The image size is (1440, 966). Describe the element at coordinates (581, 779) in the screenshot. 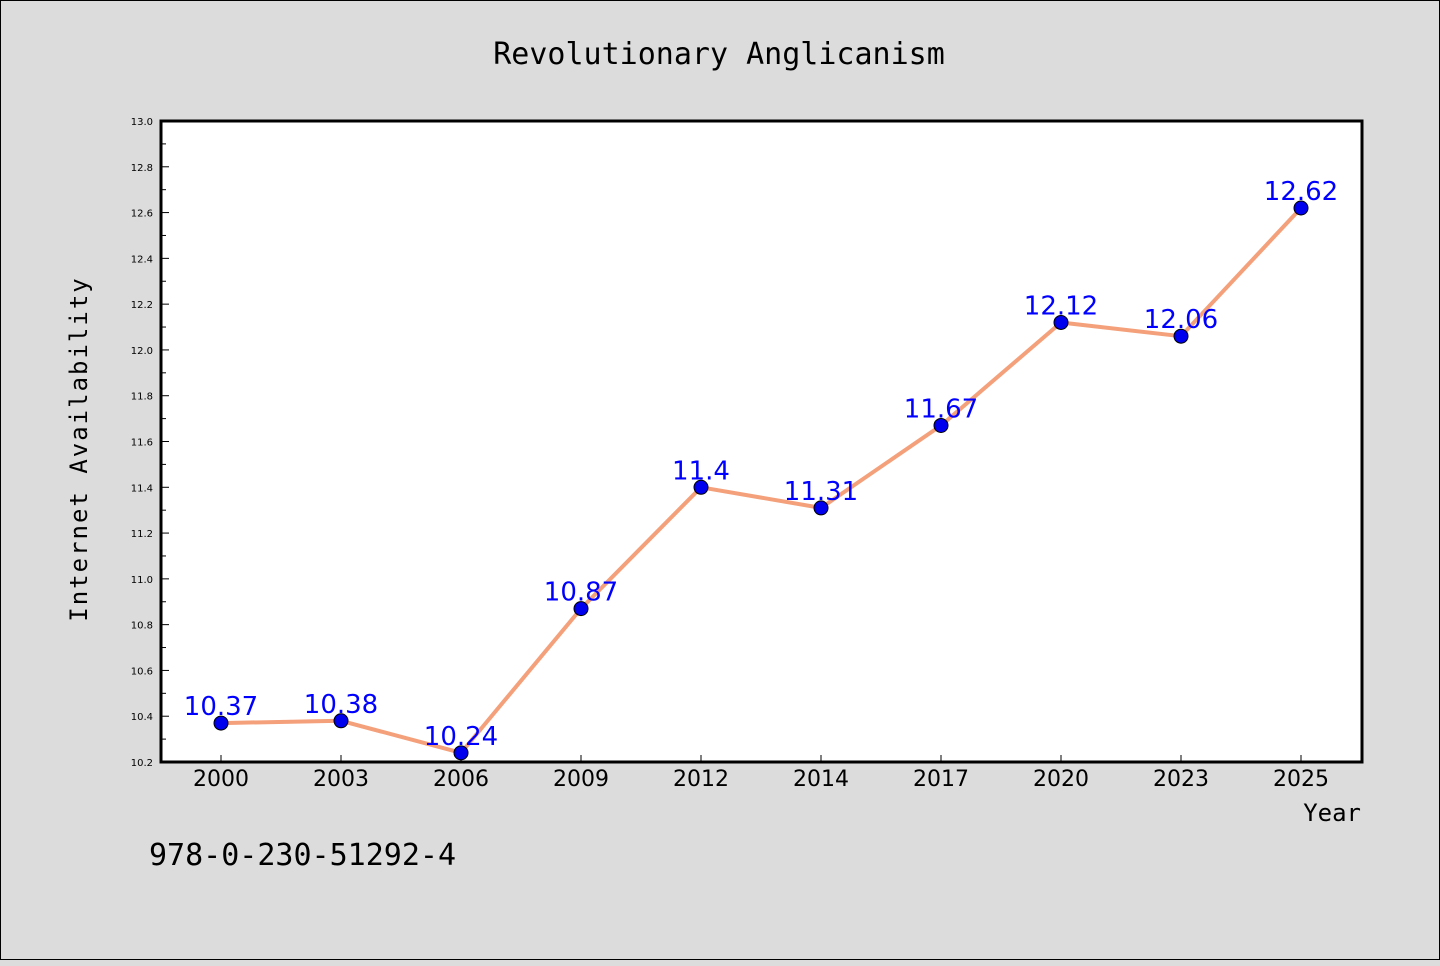

I see `x-tick-label: 2009` at that location.